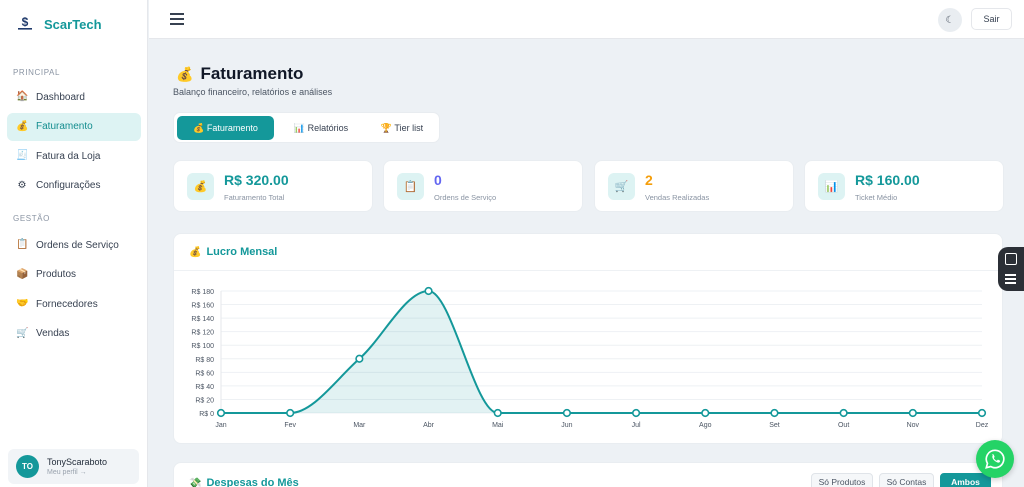  Describe the element at coordinates (588, 270) in the screenshot. I see `chart-divider` at that location.